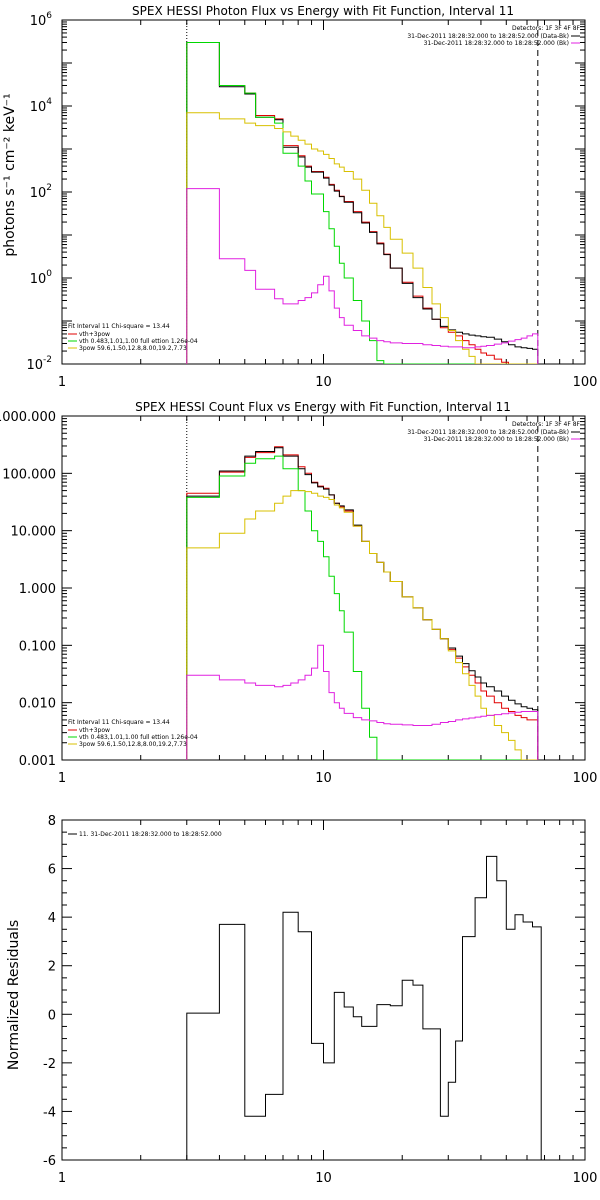  What do you see at coordinates (133, 348) in the screenshot?
I see `photon-legend-entry-label: 3pow 59.6,1.50,12.8,8.00,19.2,7.73` at bounding box center [133, 348].